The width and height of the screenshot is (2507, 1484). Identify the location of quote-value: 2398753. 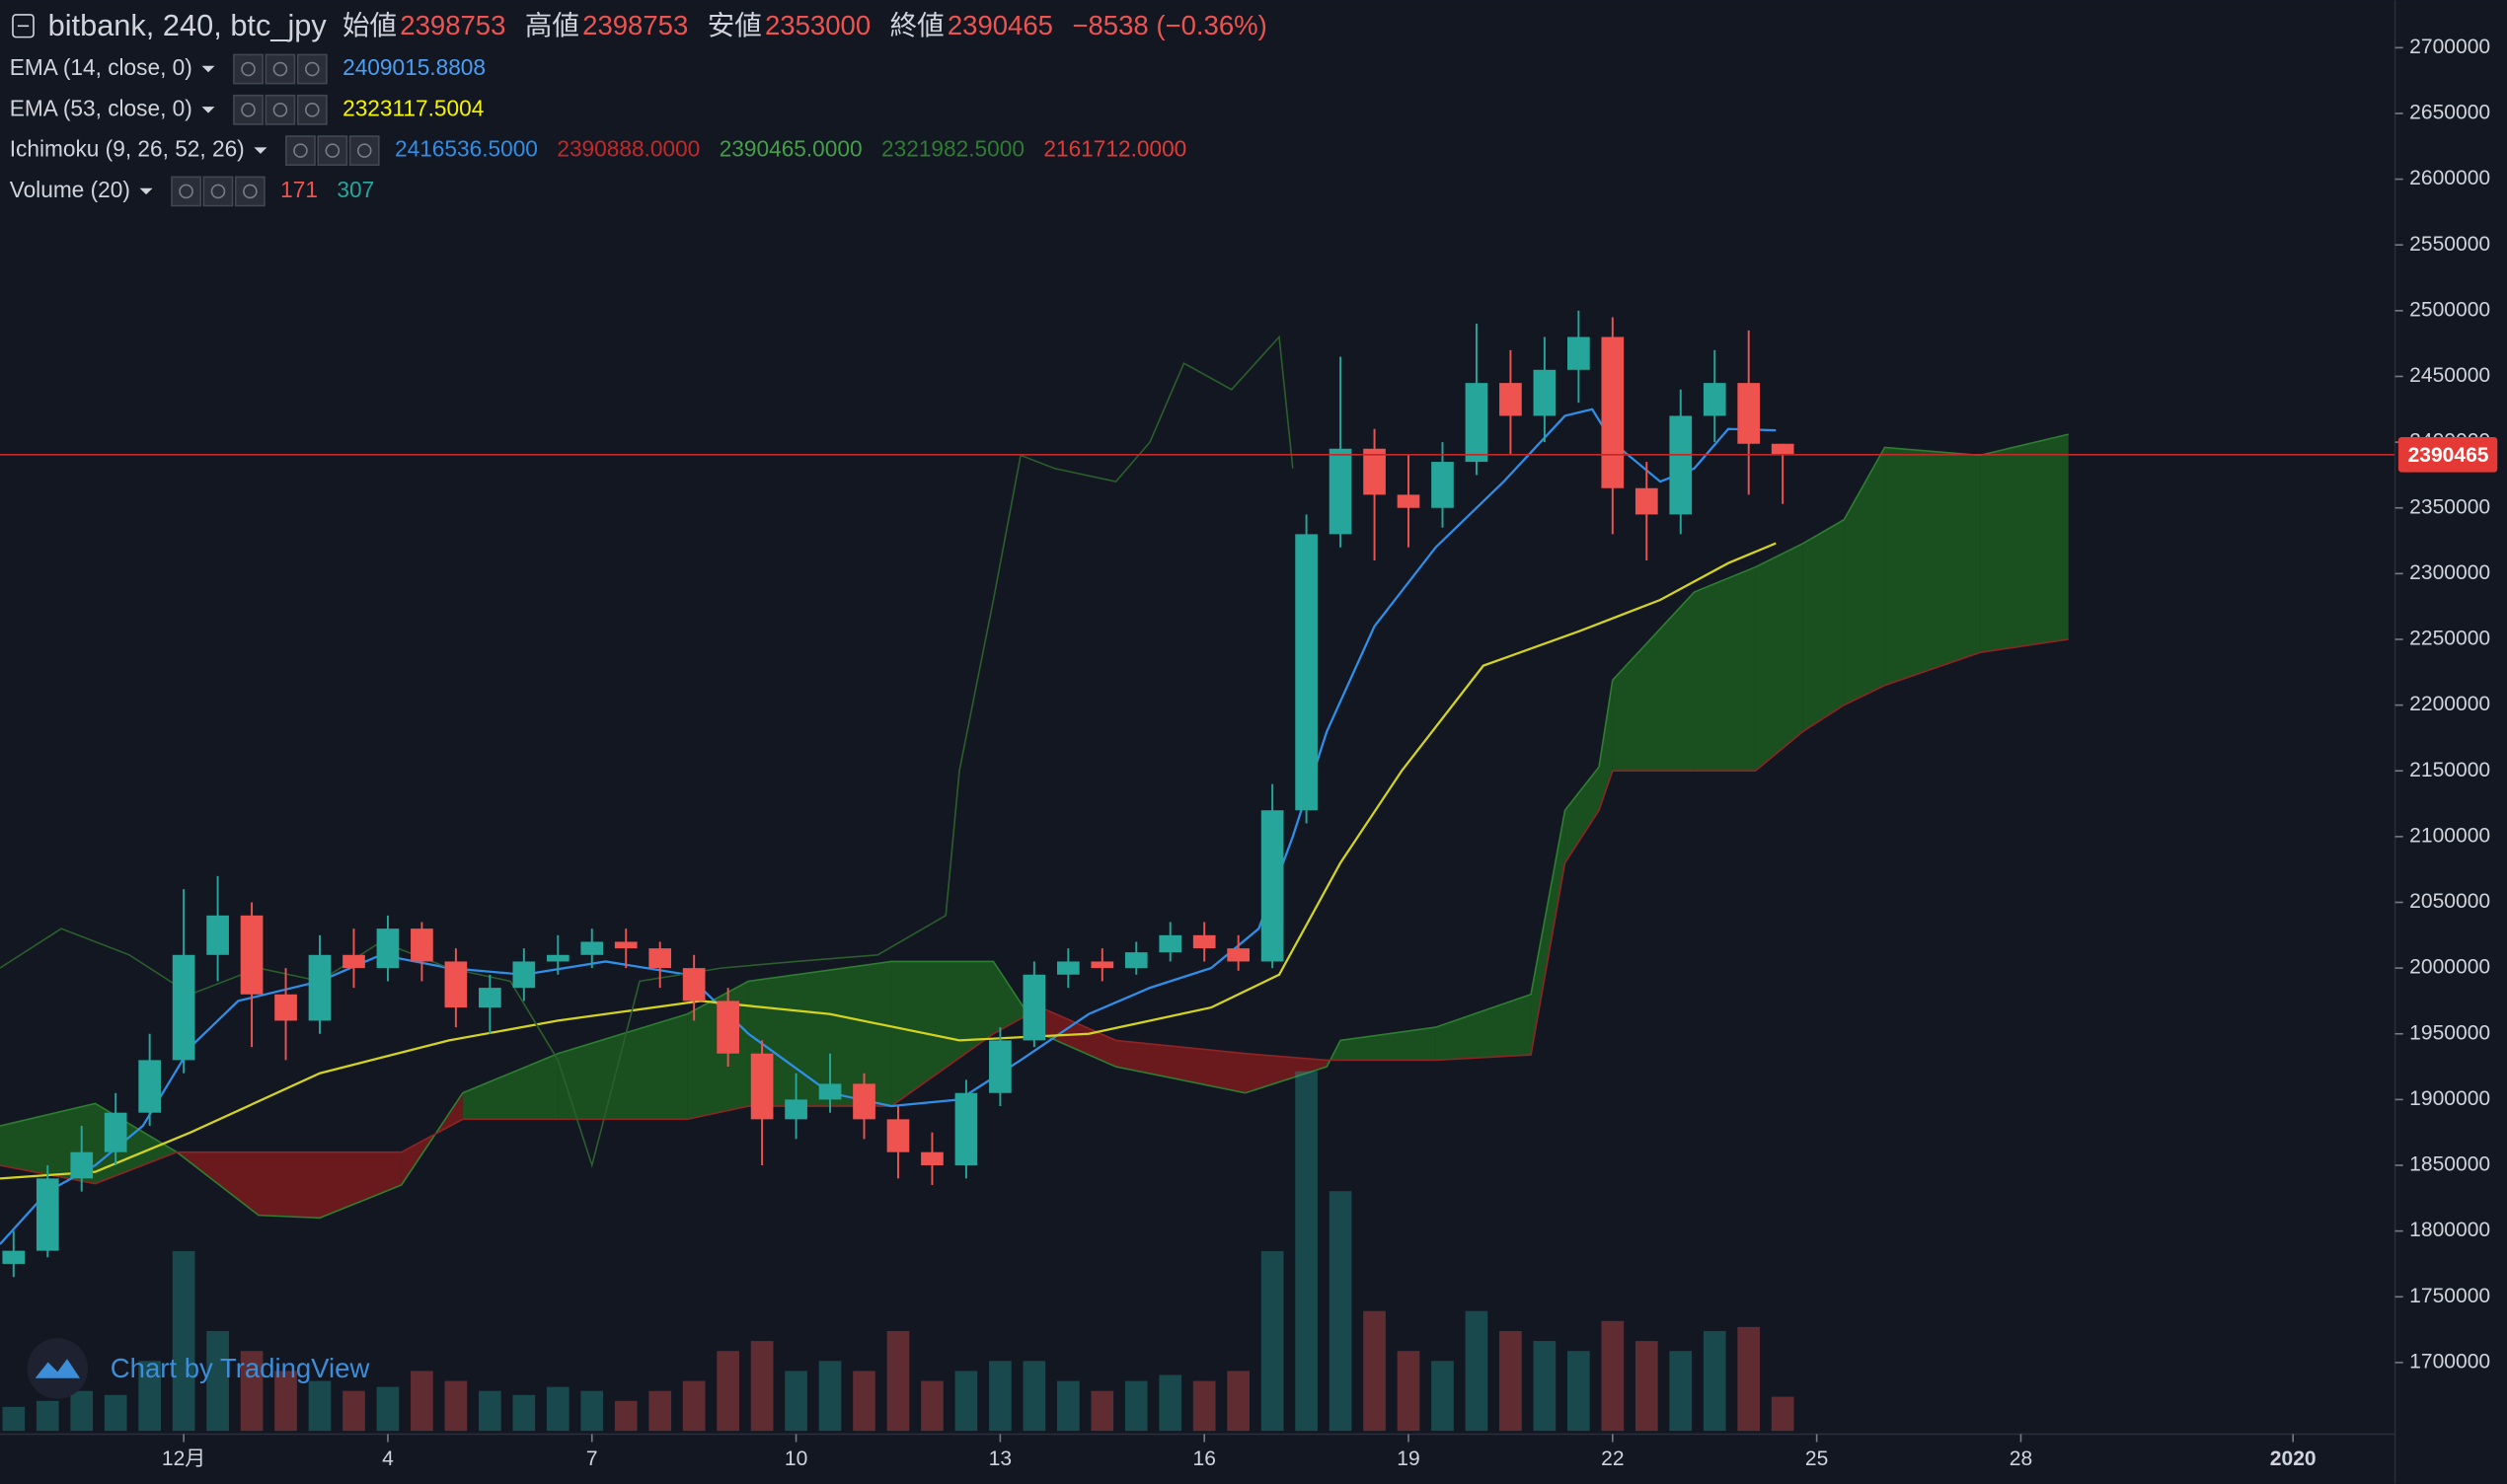
(635, 25).